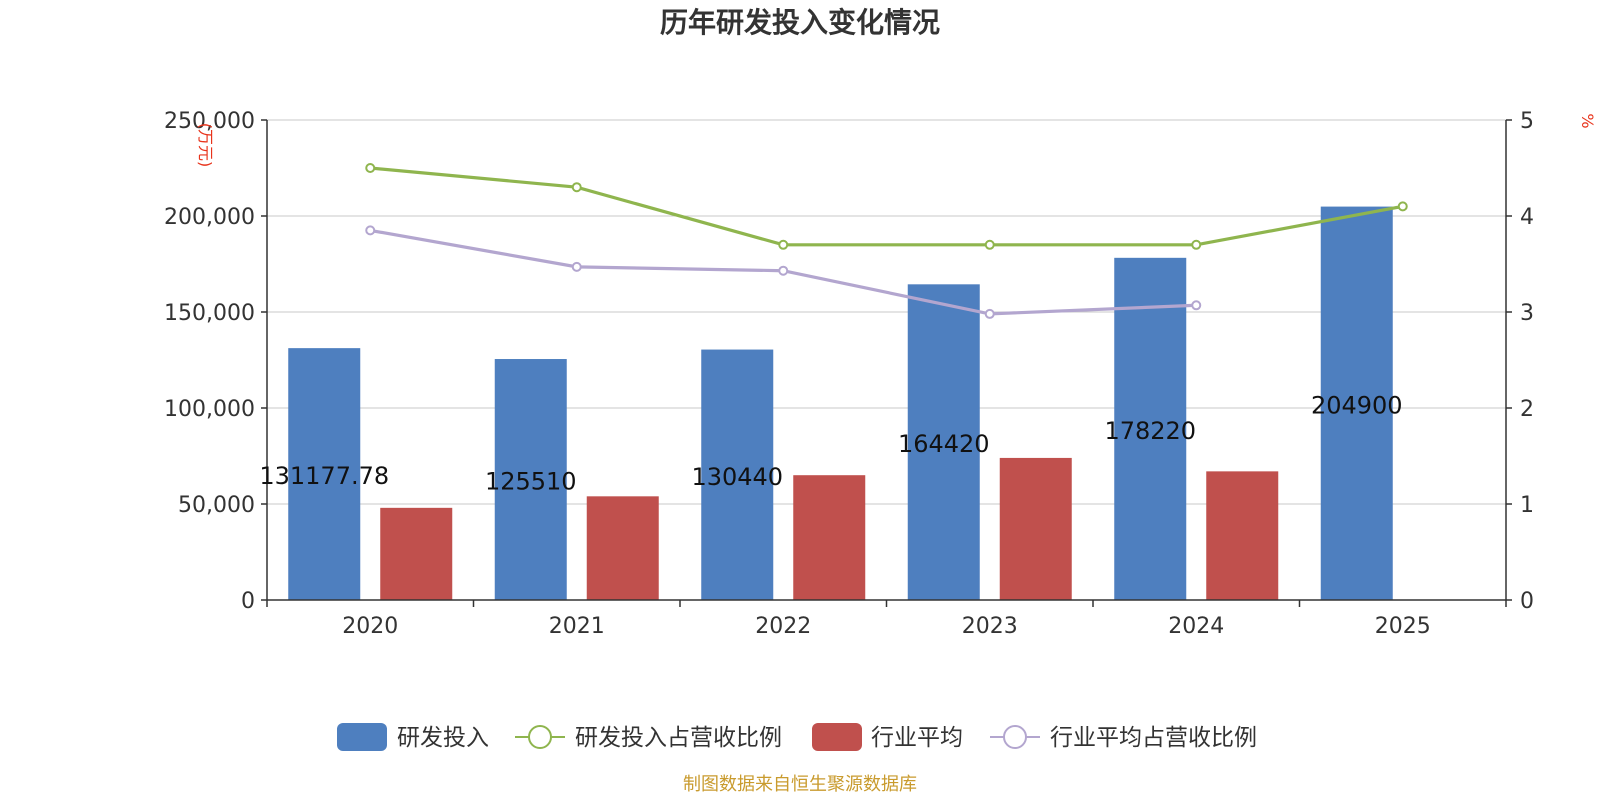 This screenshot has height=800, width=1600. Describe the element at coordinates (205, 145) in the screenshot. I see `left-axis-unit: (万元)` at that location.